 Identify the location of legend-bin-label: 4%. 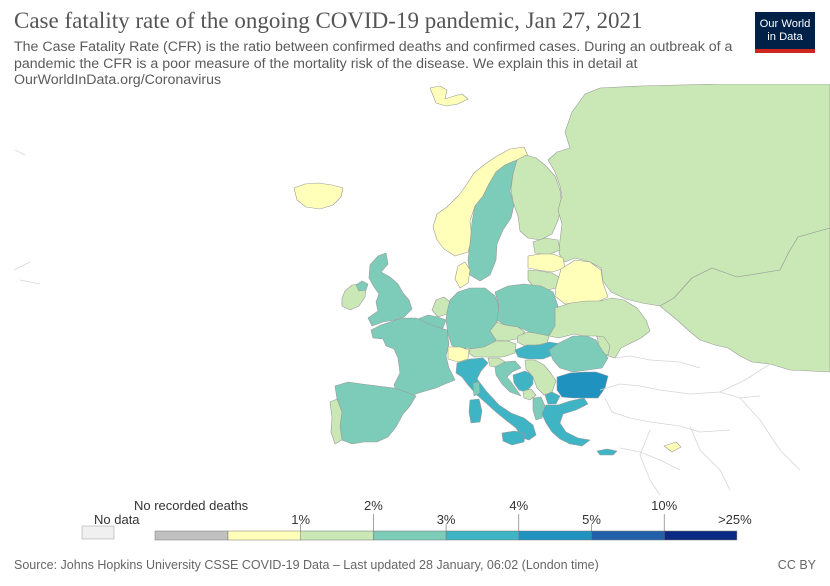
(518, 505).